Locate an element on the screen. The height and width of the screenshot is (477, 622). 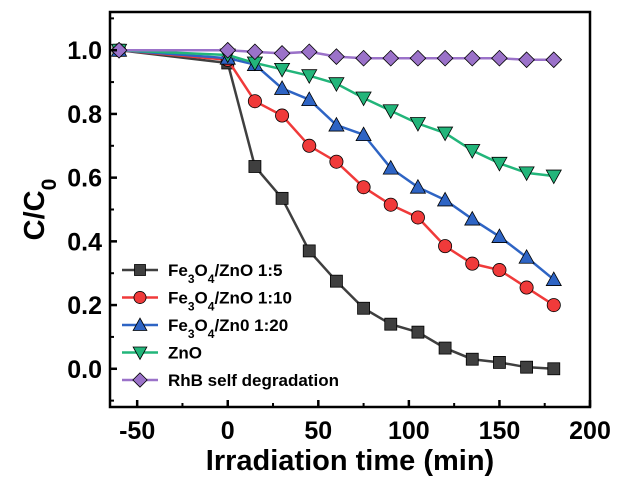
legend-item: Fe3O4/Zn0 1:20 is located at coordinates (205, 328).